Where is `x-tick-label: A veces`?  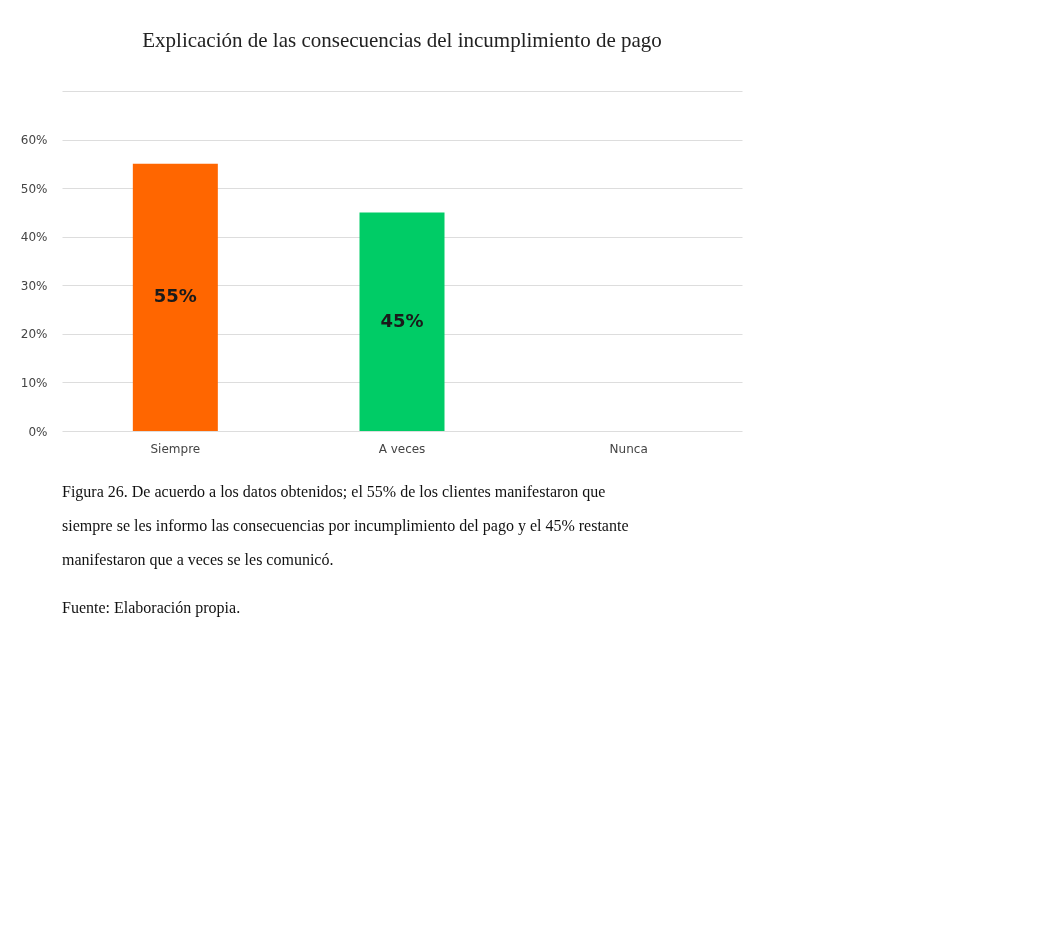
x-tick-label: A veces is located at coordinates (402, 448).